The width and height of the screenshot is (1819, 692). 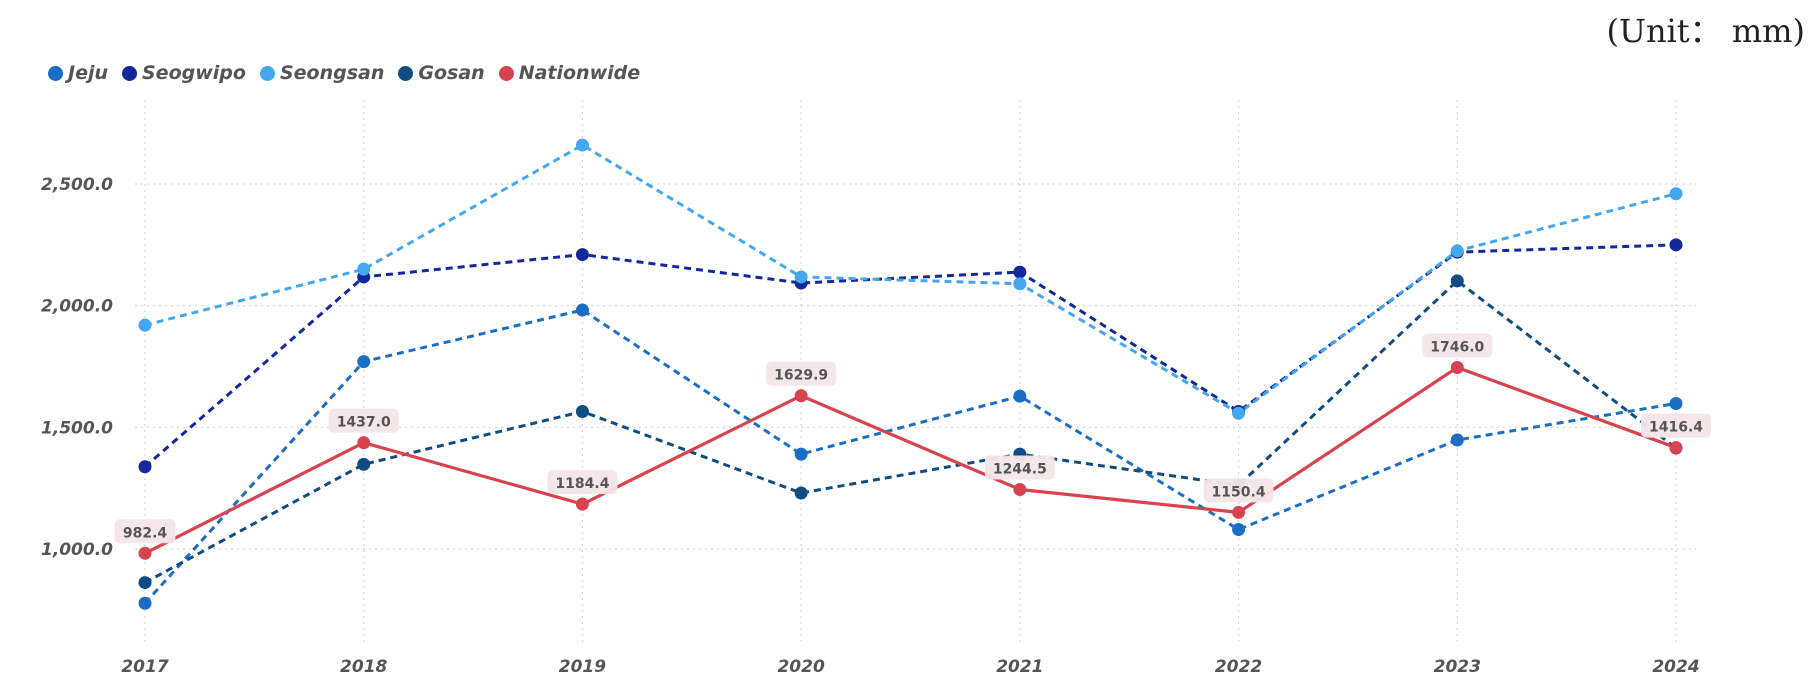 I want to click on data-point-gosan-2017, so click(x=145, y=583).